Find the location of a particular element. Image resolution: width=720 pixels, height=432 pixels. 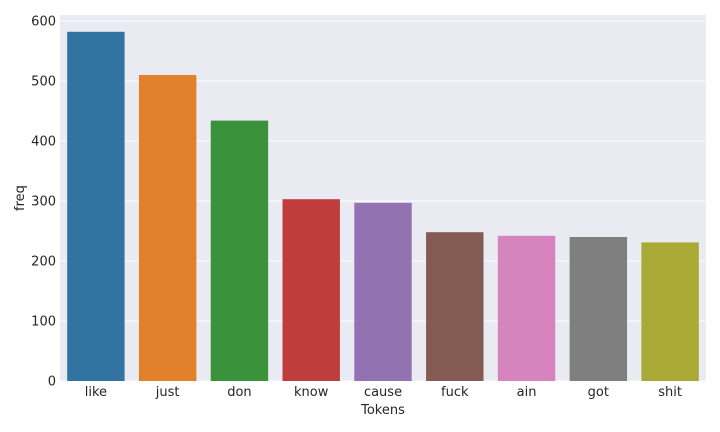

bar-shit is located at coordinates (670, 311).